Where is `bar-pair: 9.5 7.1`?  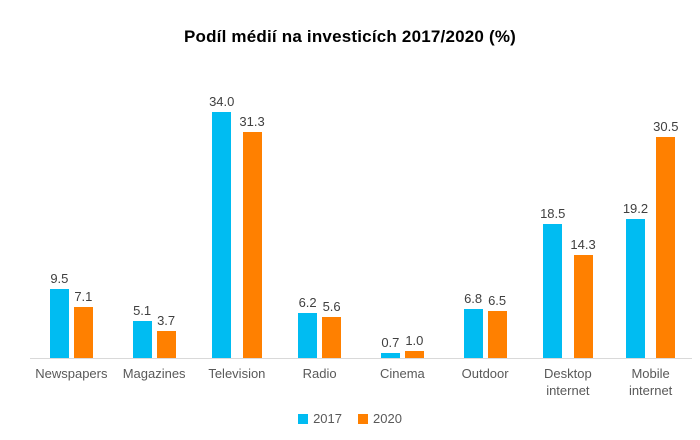 bar-pair: 9.5 7.1 is located at coordinates (71, 219).